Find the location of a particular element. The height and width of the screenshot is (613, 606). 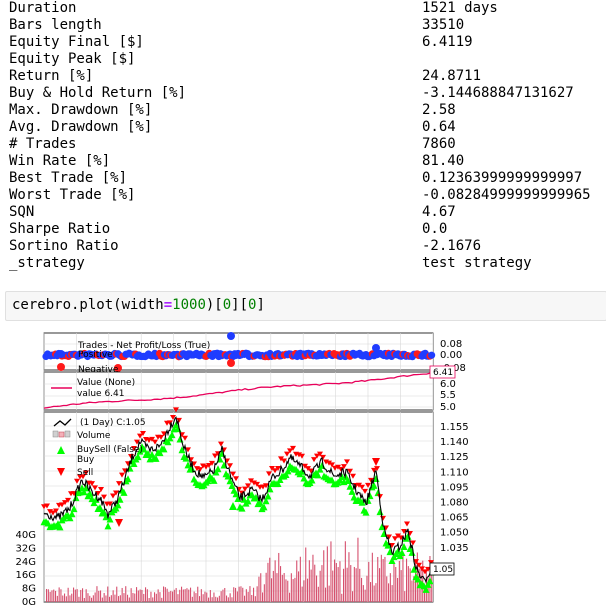

trade-negative-dot is located at coordinates (231, 363).